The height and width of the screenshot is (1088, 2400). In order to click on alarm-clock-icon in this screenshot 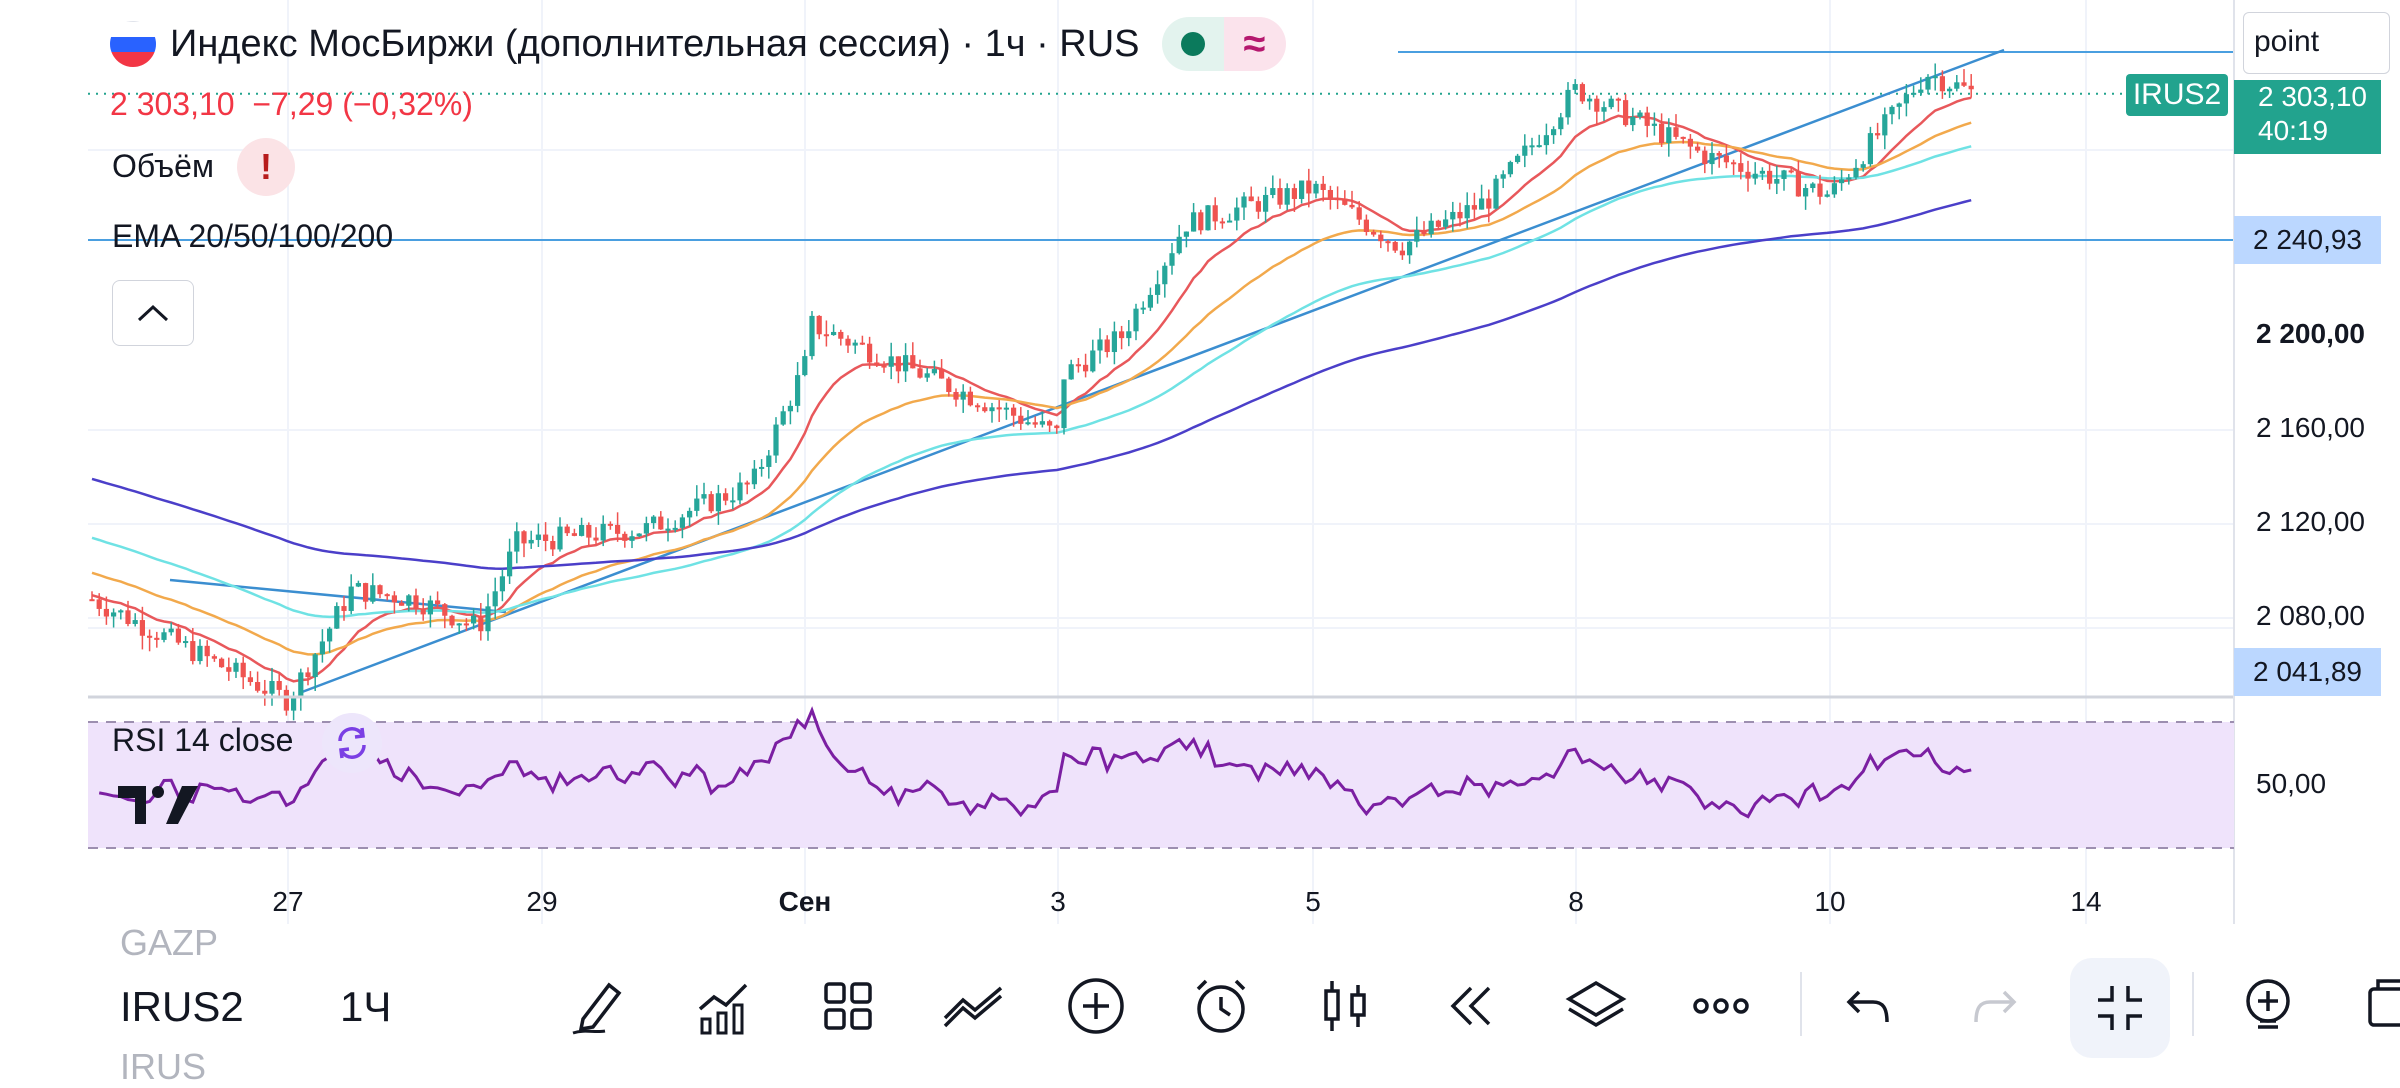, I will do `click(1221, 1006)`.